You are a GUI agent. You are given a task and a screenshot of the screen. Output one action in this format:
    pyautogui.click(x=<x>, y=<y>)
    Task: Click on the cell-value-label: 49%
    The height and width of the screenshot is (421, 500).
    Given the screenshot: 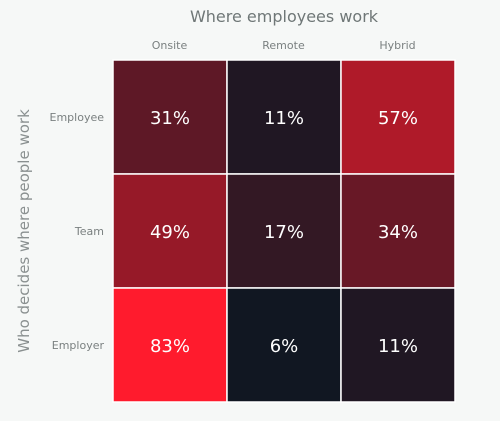 What is the action you would take?
    pyautogui.click(x=170, y=232)
    